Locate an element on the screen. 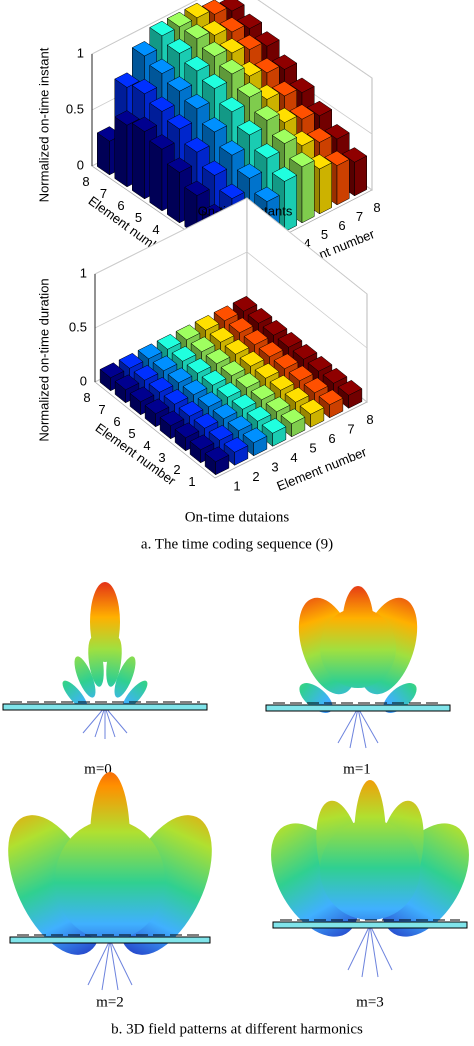 This screenshot has width=474, height=1046. x-tick-label: 6 is located at coordinates (120, 205).